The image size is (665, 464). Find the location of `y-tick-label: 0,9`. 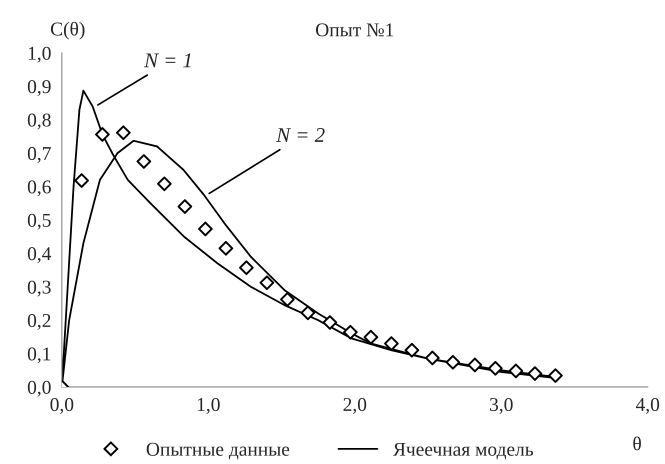

y-tick-label: 0,9 is located at coordinates (39, 88).